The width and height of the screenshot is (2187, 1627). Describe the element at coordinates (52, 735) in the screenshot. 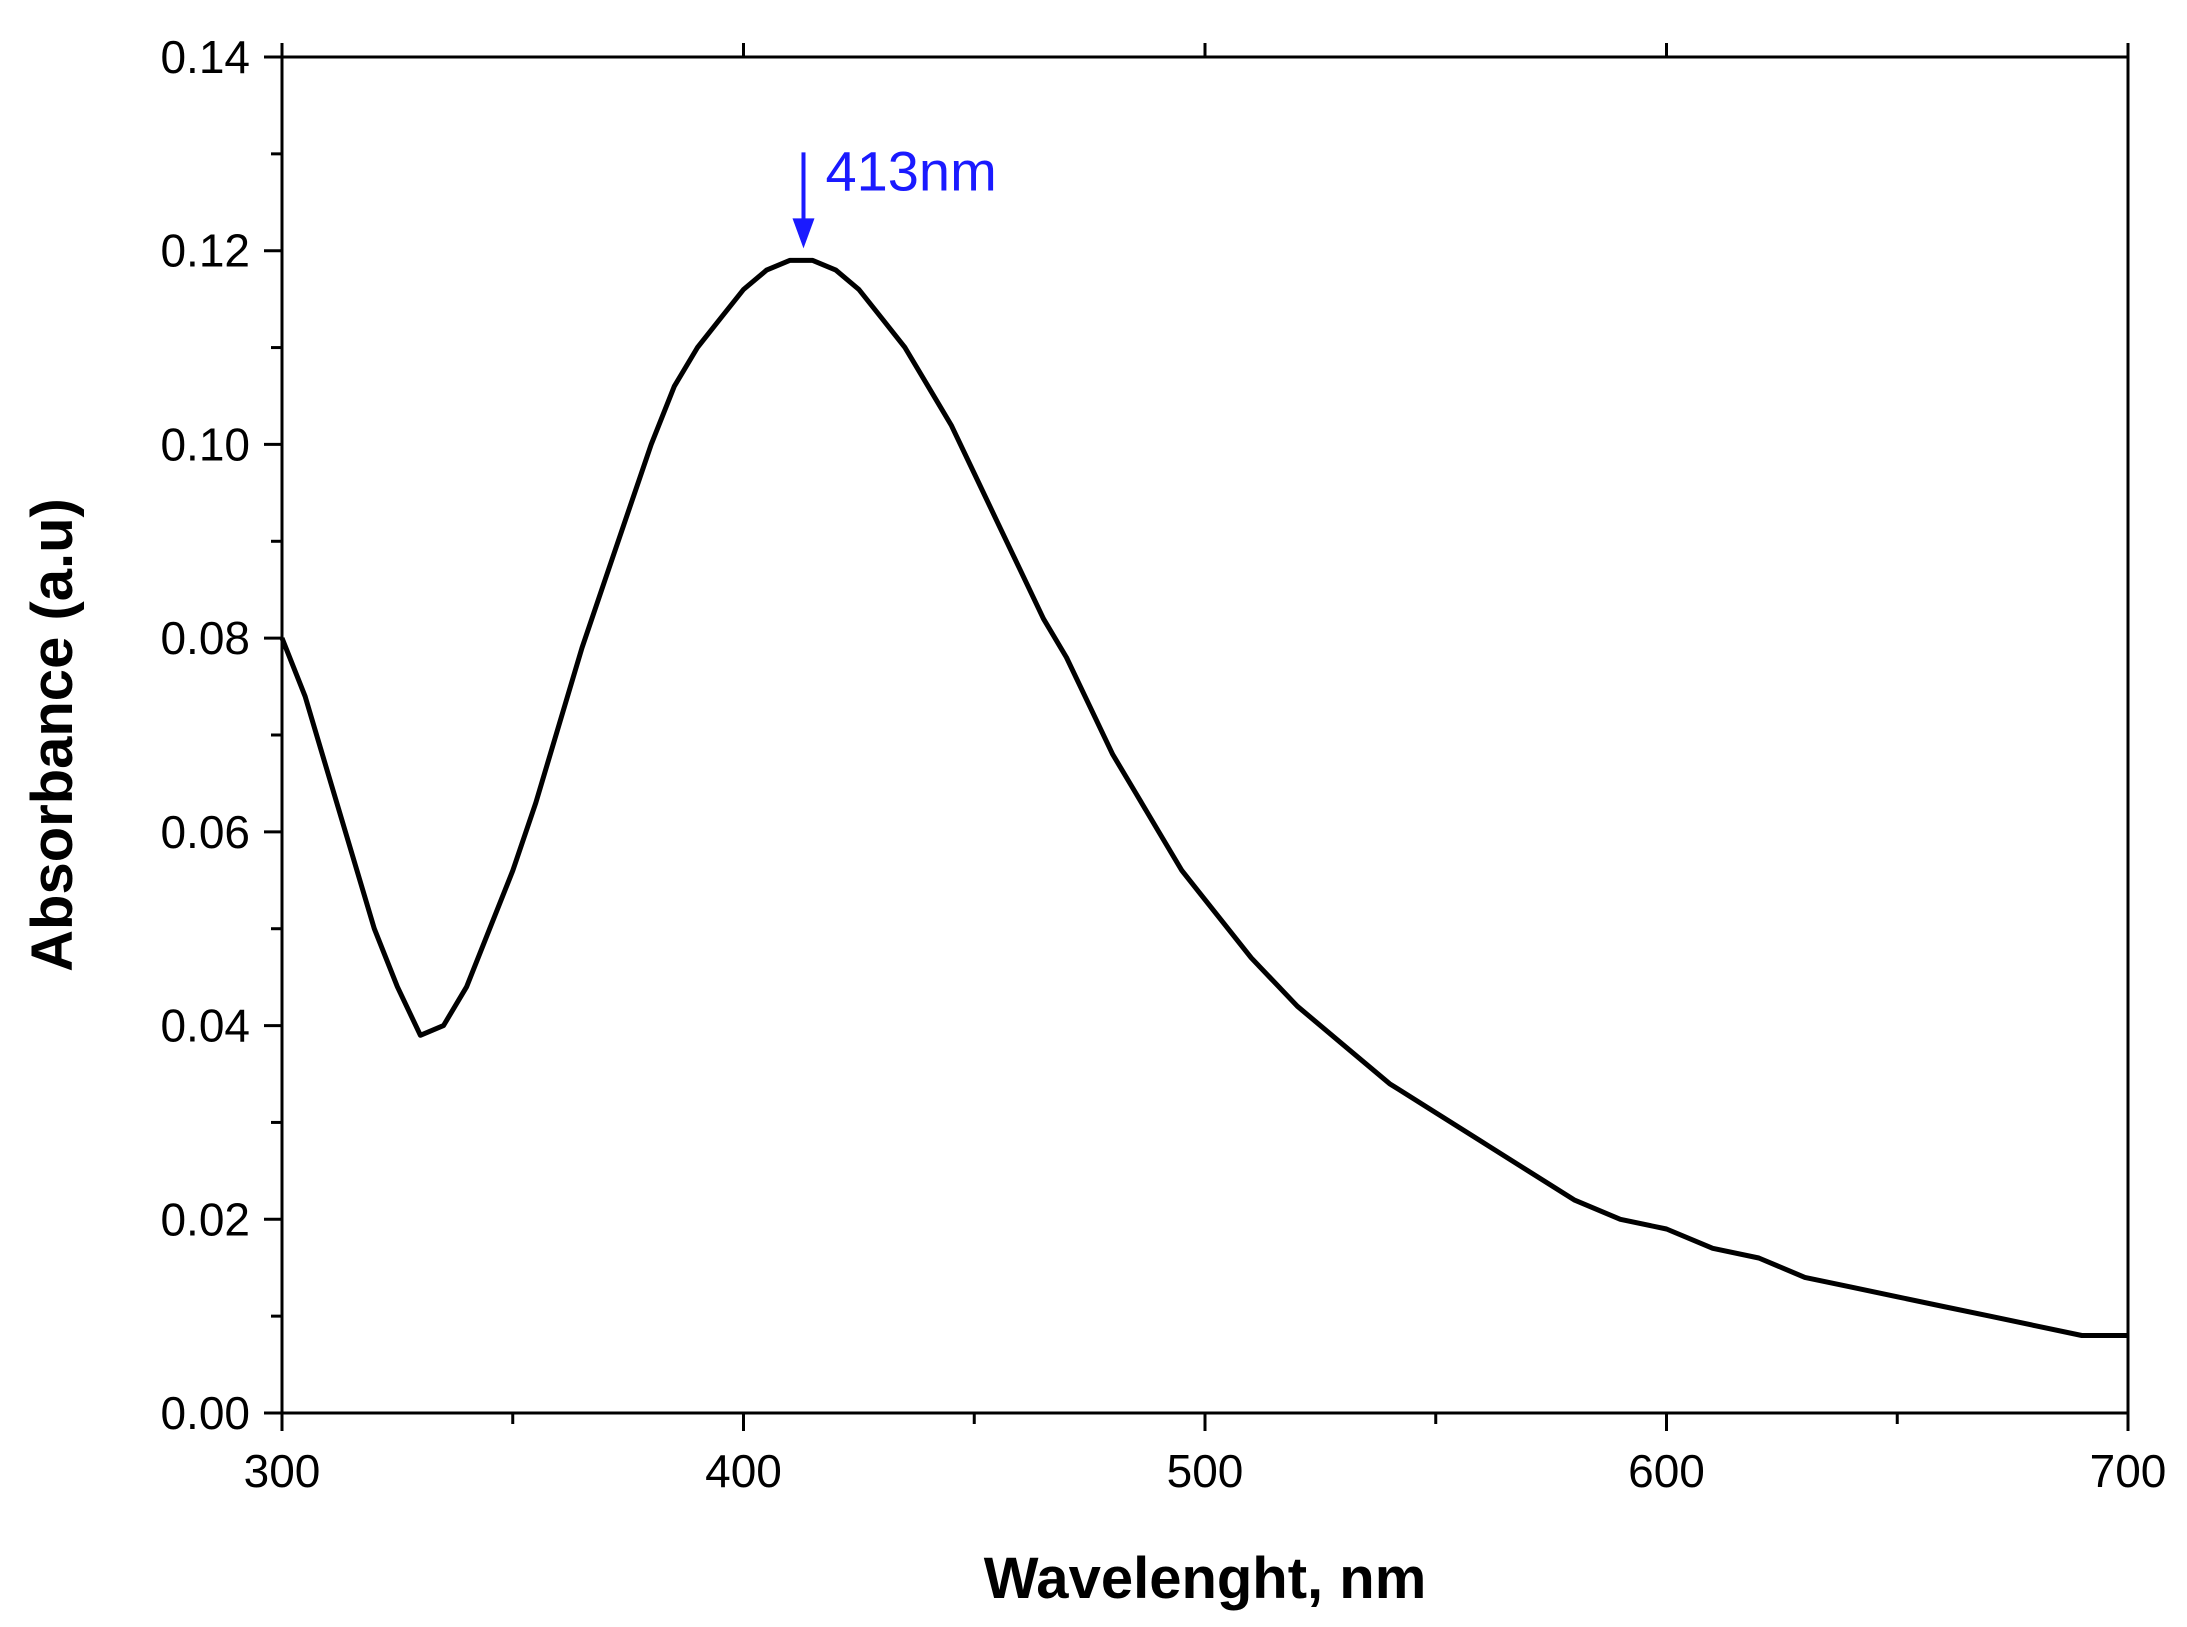

I see `y-axis-title: Absorbance (a.u)` at that location.